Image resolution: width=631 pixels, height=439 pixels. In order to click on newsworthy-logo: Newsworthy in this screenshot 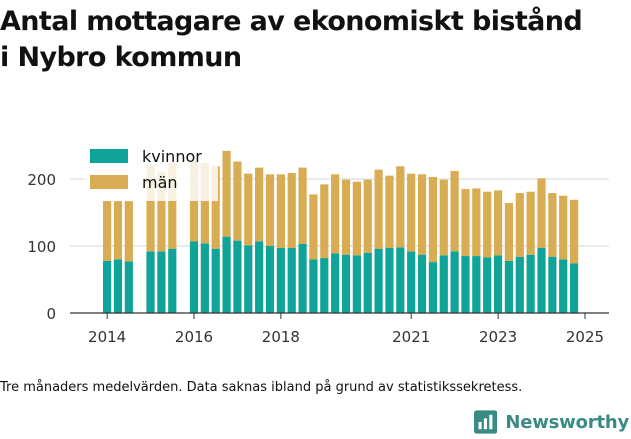, I will do `click(551, 422)`.